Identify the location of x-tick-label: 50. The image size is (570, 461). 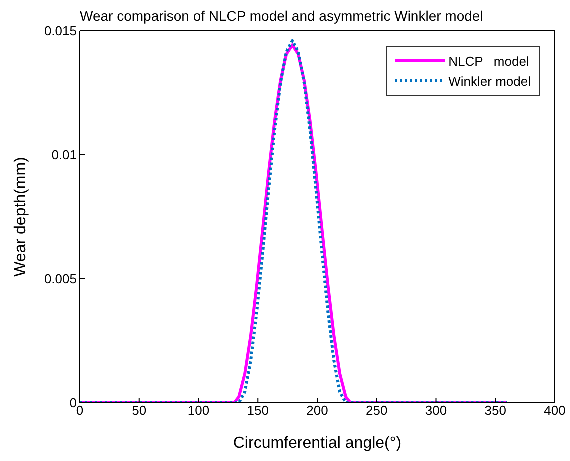
(139, 410).